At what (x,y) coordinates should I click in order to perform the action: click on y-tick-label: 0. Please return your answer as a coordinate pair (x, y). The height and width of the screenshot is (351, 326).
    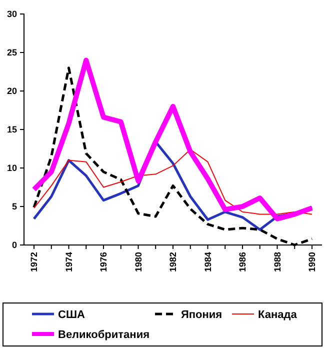
    Looking at the image, I should click on (14, 245).